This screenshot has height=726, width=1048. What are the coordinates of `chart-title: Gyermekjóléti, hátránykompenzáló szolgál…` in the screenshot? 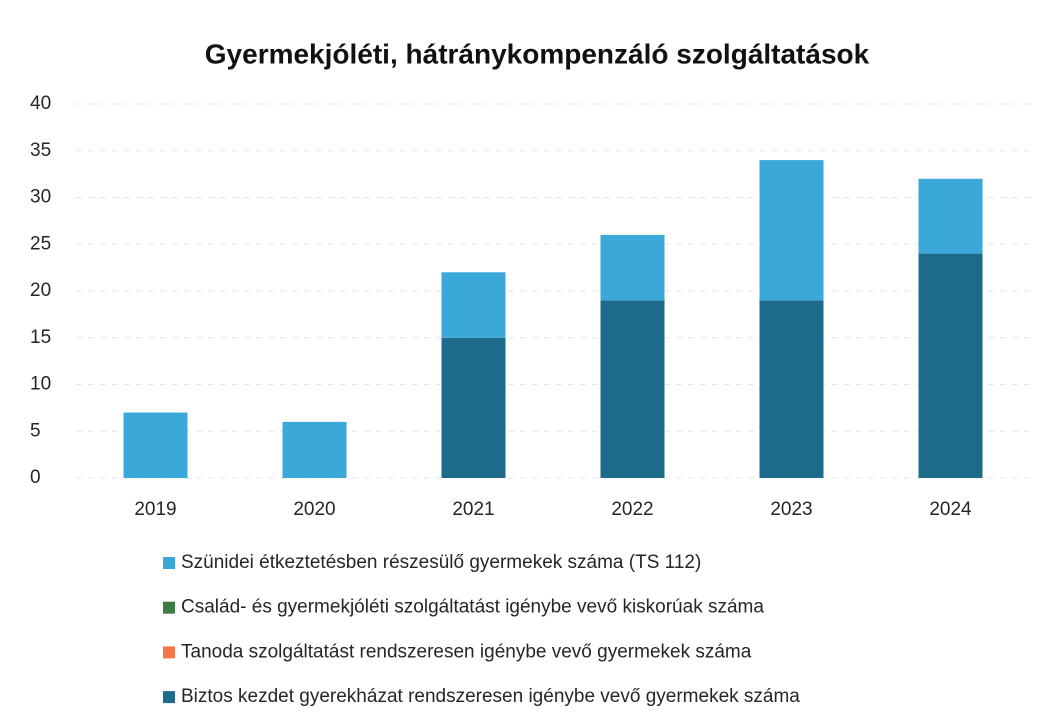 It's located at (537, 53).